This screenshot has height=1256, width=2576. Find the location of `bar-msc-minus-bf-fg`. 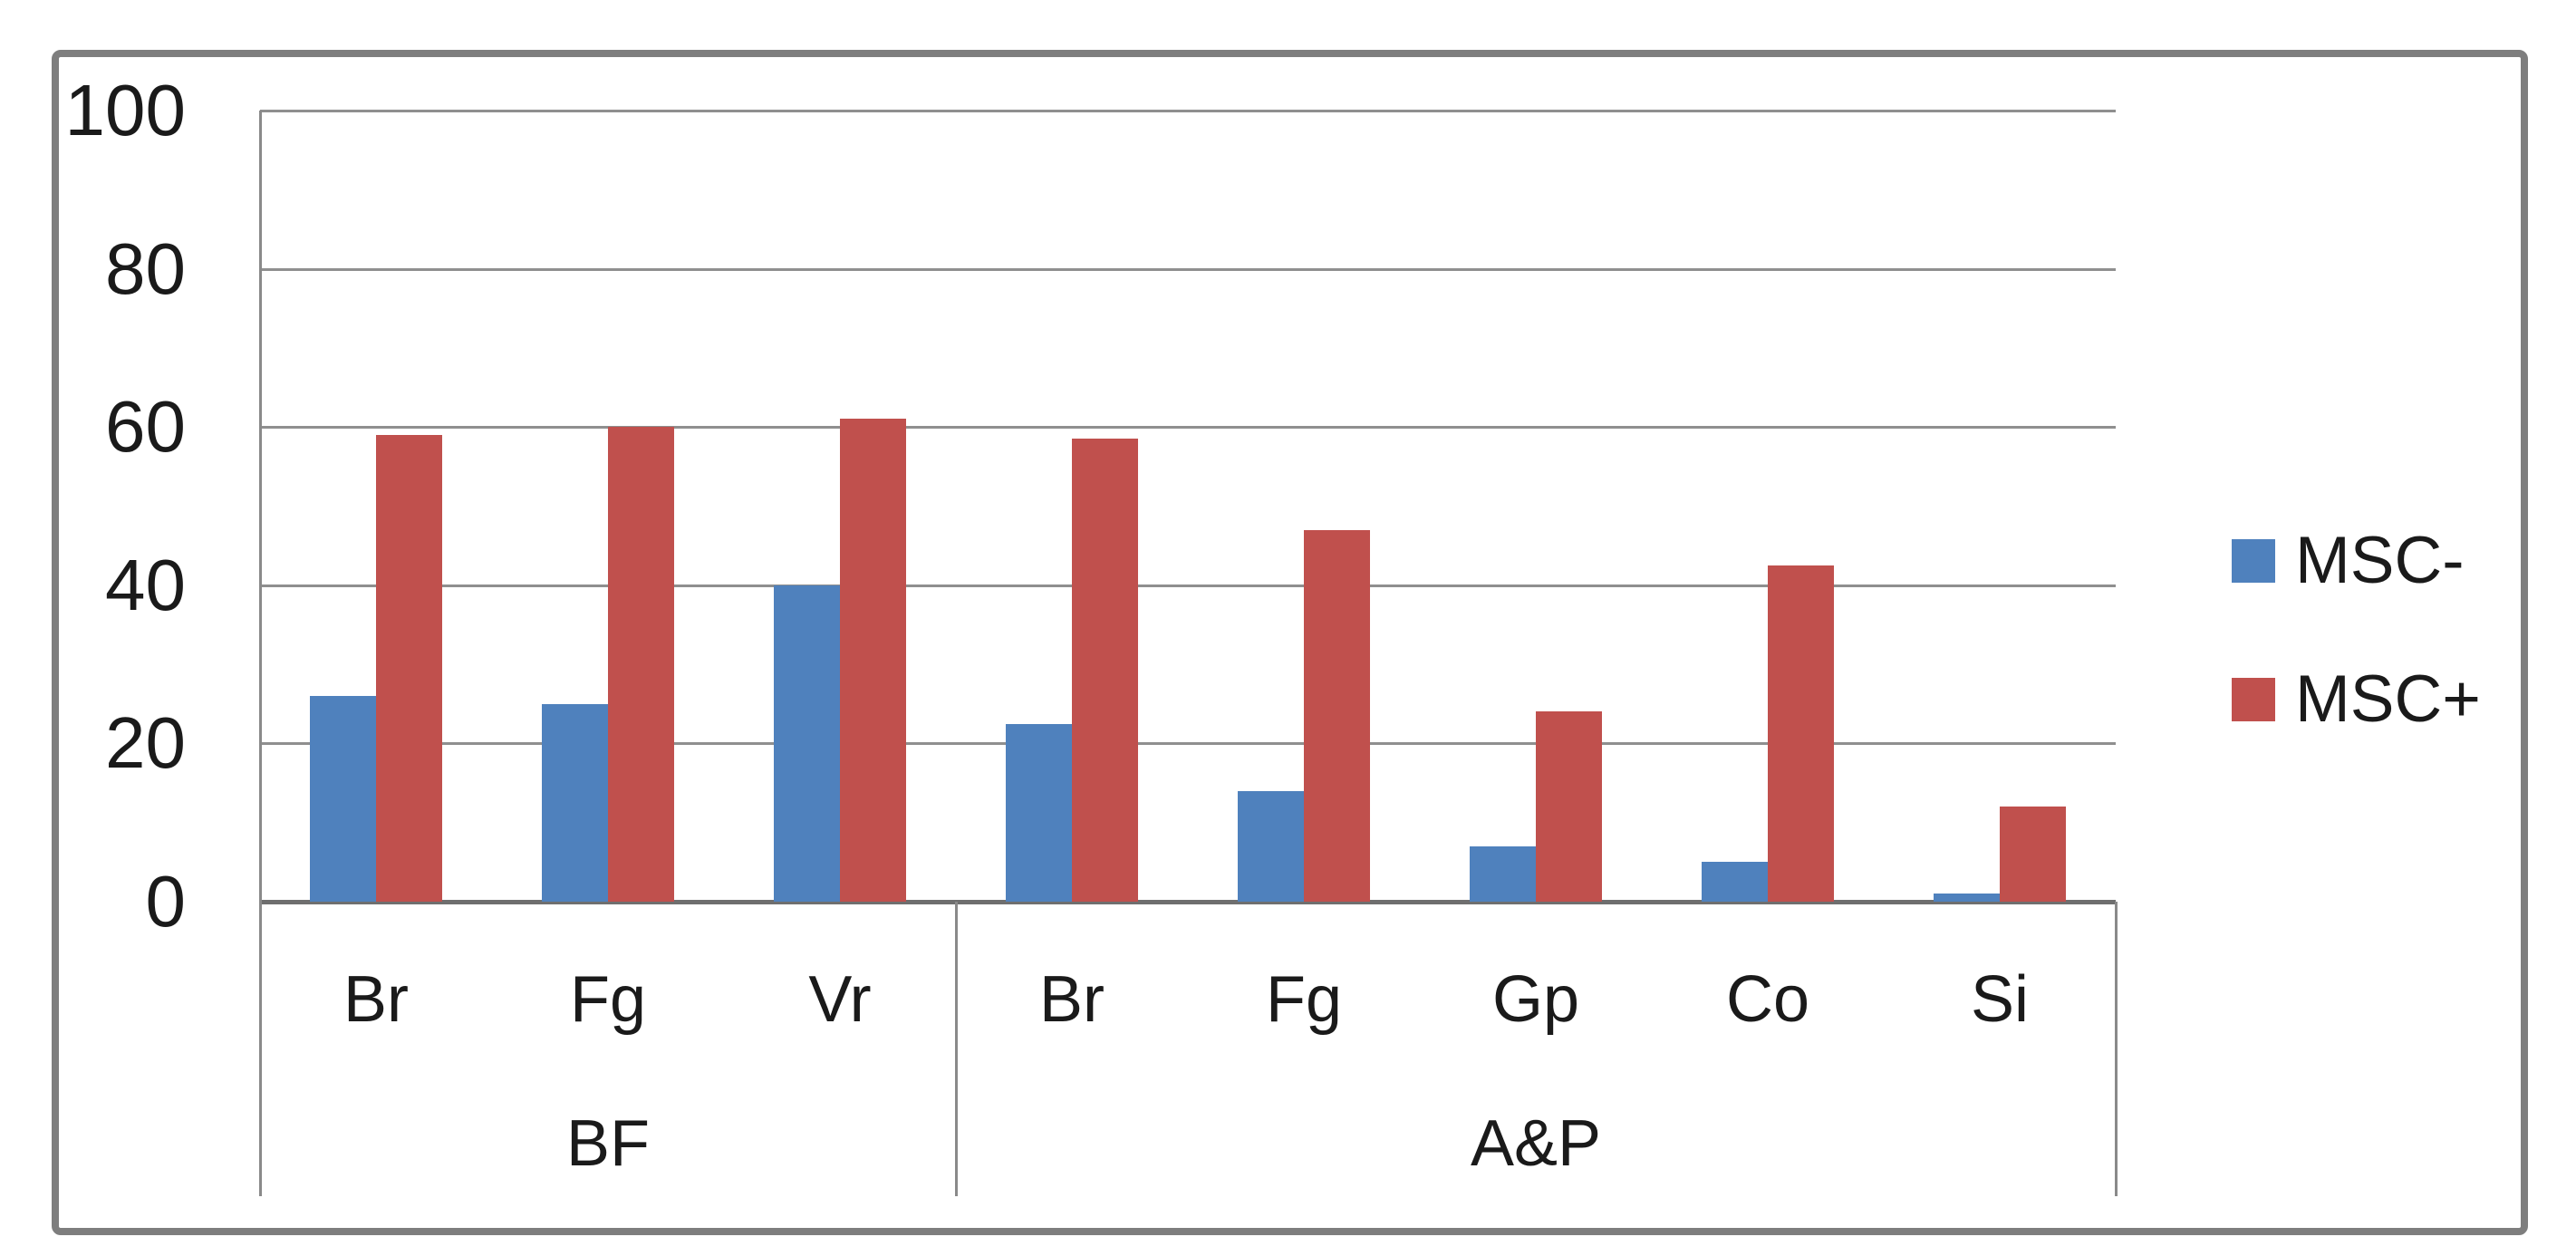

bar-msc-minus-bf-fg is located at coordinates (575, 803).